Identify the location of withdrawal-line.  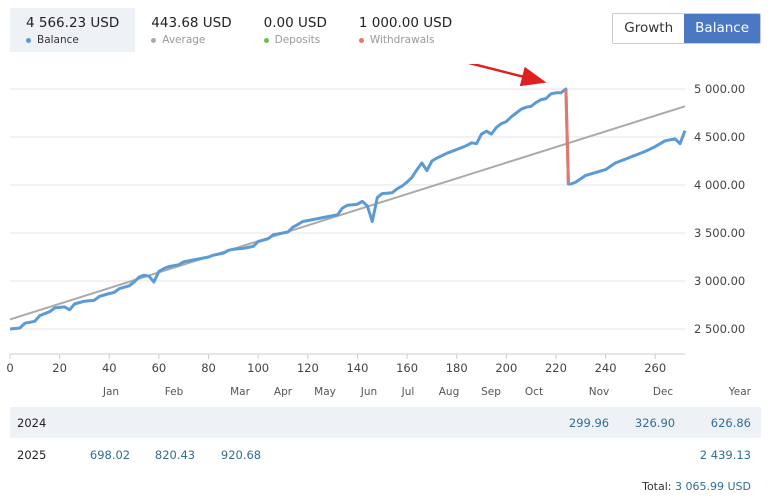
(567, 136).